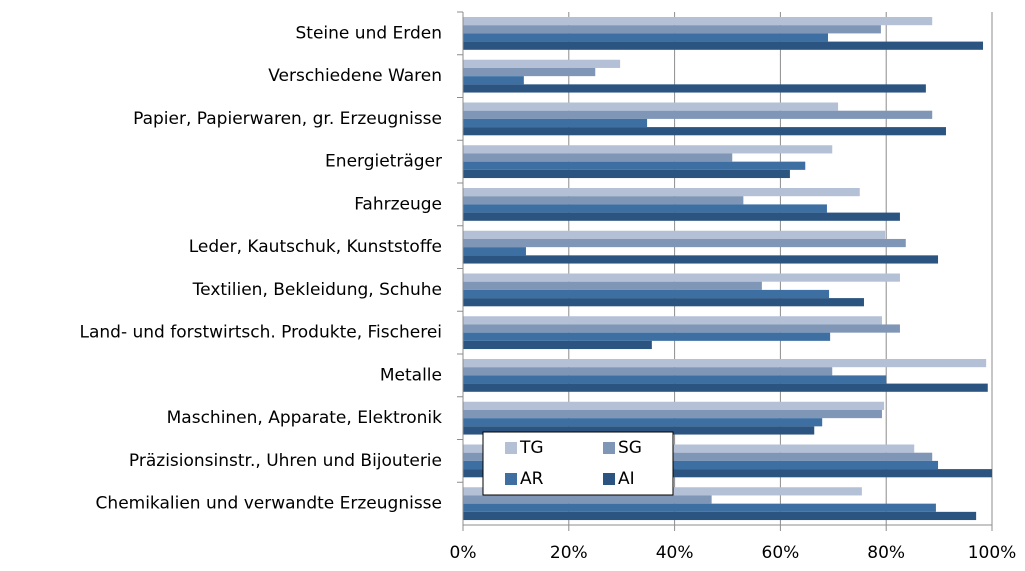 The width and height of the screenshot is (1025, 571). What do you see at coordinates (398, 204) in the screenshot?
I see `y-tick-label: Fahrzeuge` at bounding box center [398, 204].